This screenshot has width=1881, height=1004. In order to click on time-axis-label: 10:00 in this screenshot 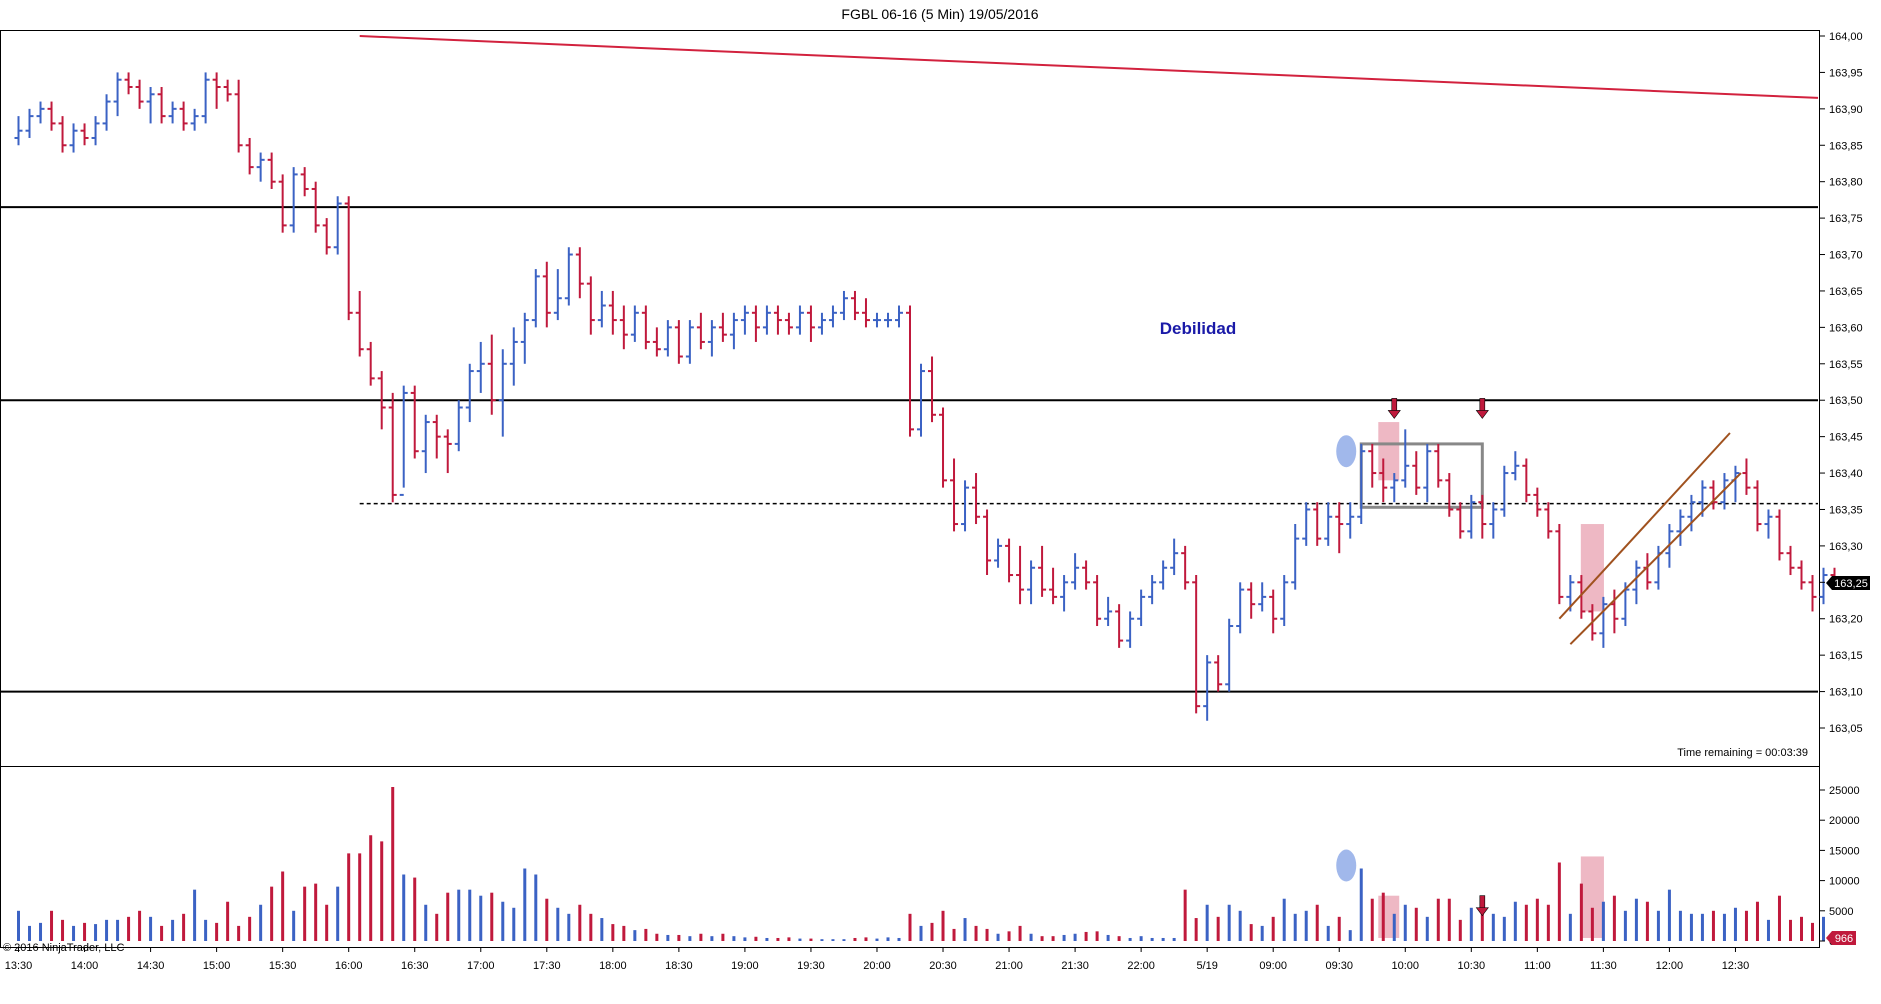, I will do `click(1406, 966)`.